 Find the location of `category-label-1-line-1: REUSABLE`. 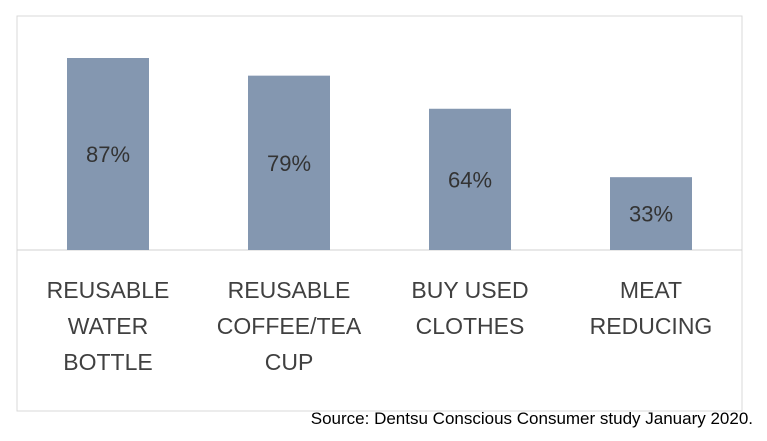

category-label-1-line-1: REUSABLE is located at coordinates (108, 290).